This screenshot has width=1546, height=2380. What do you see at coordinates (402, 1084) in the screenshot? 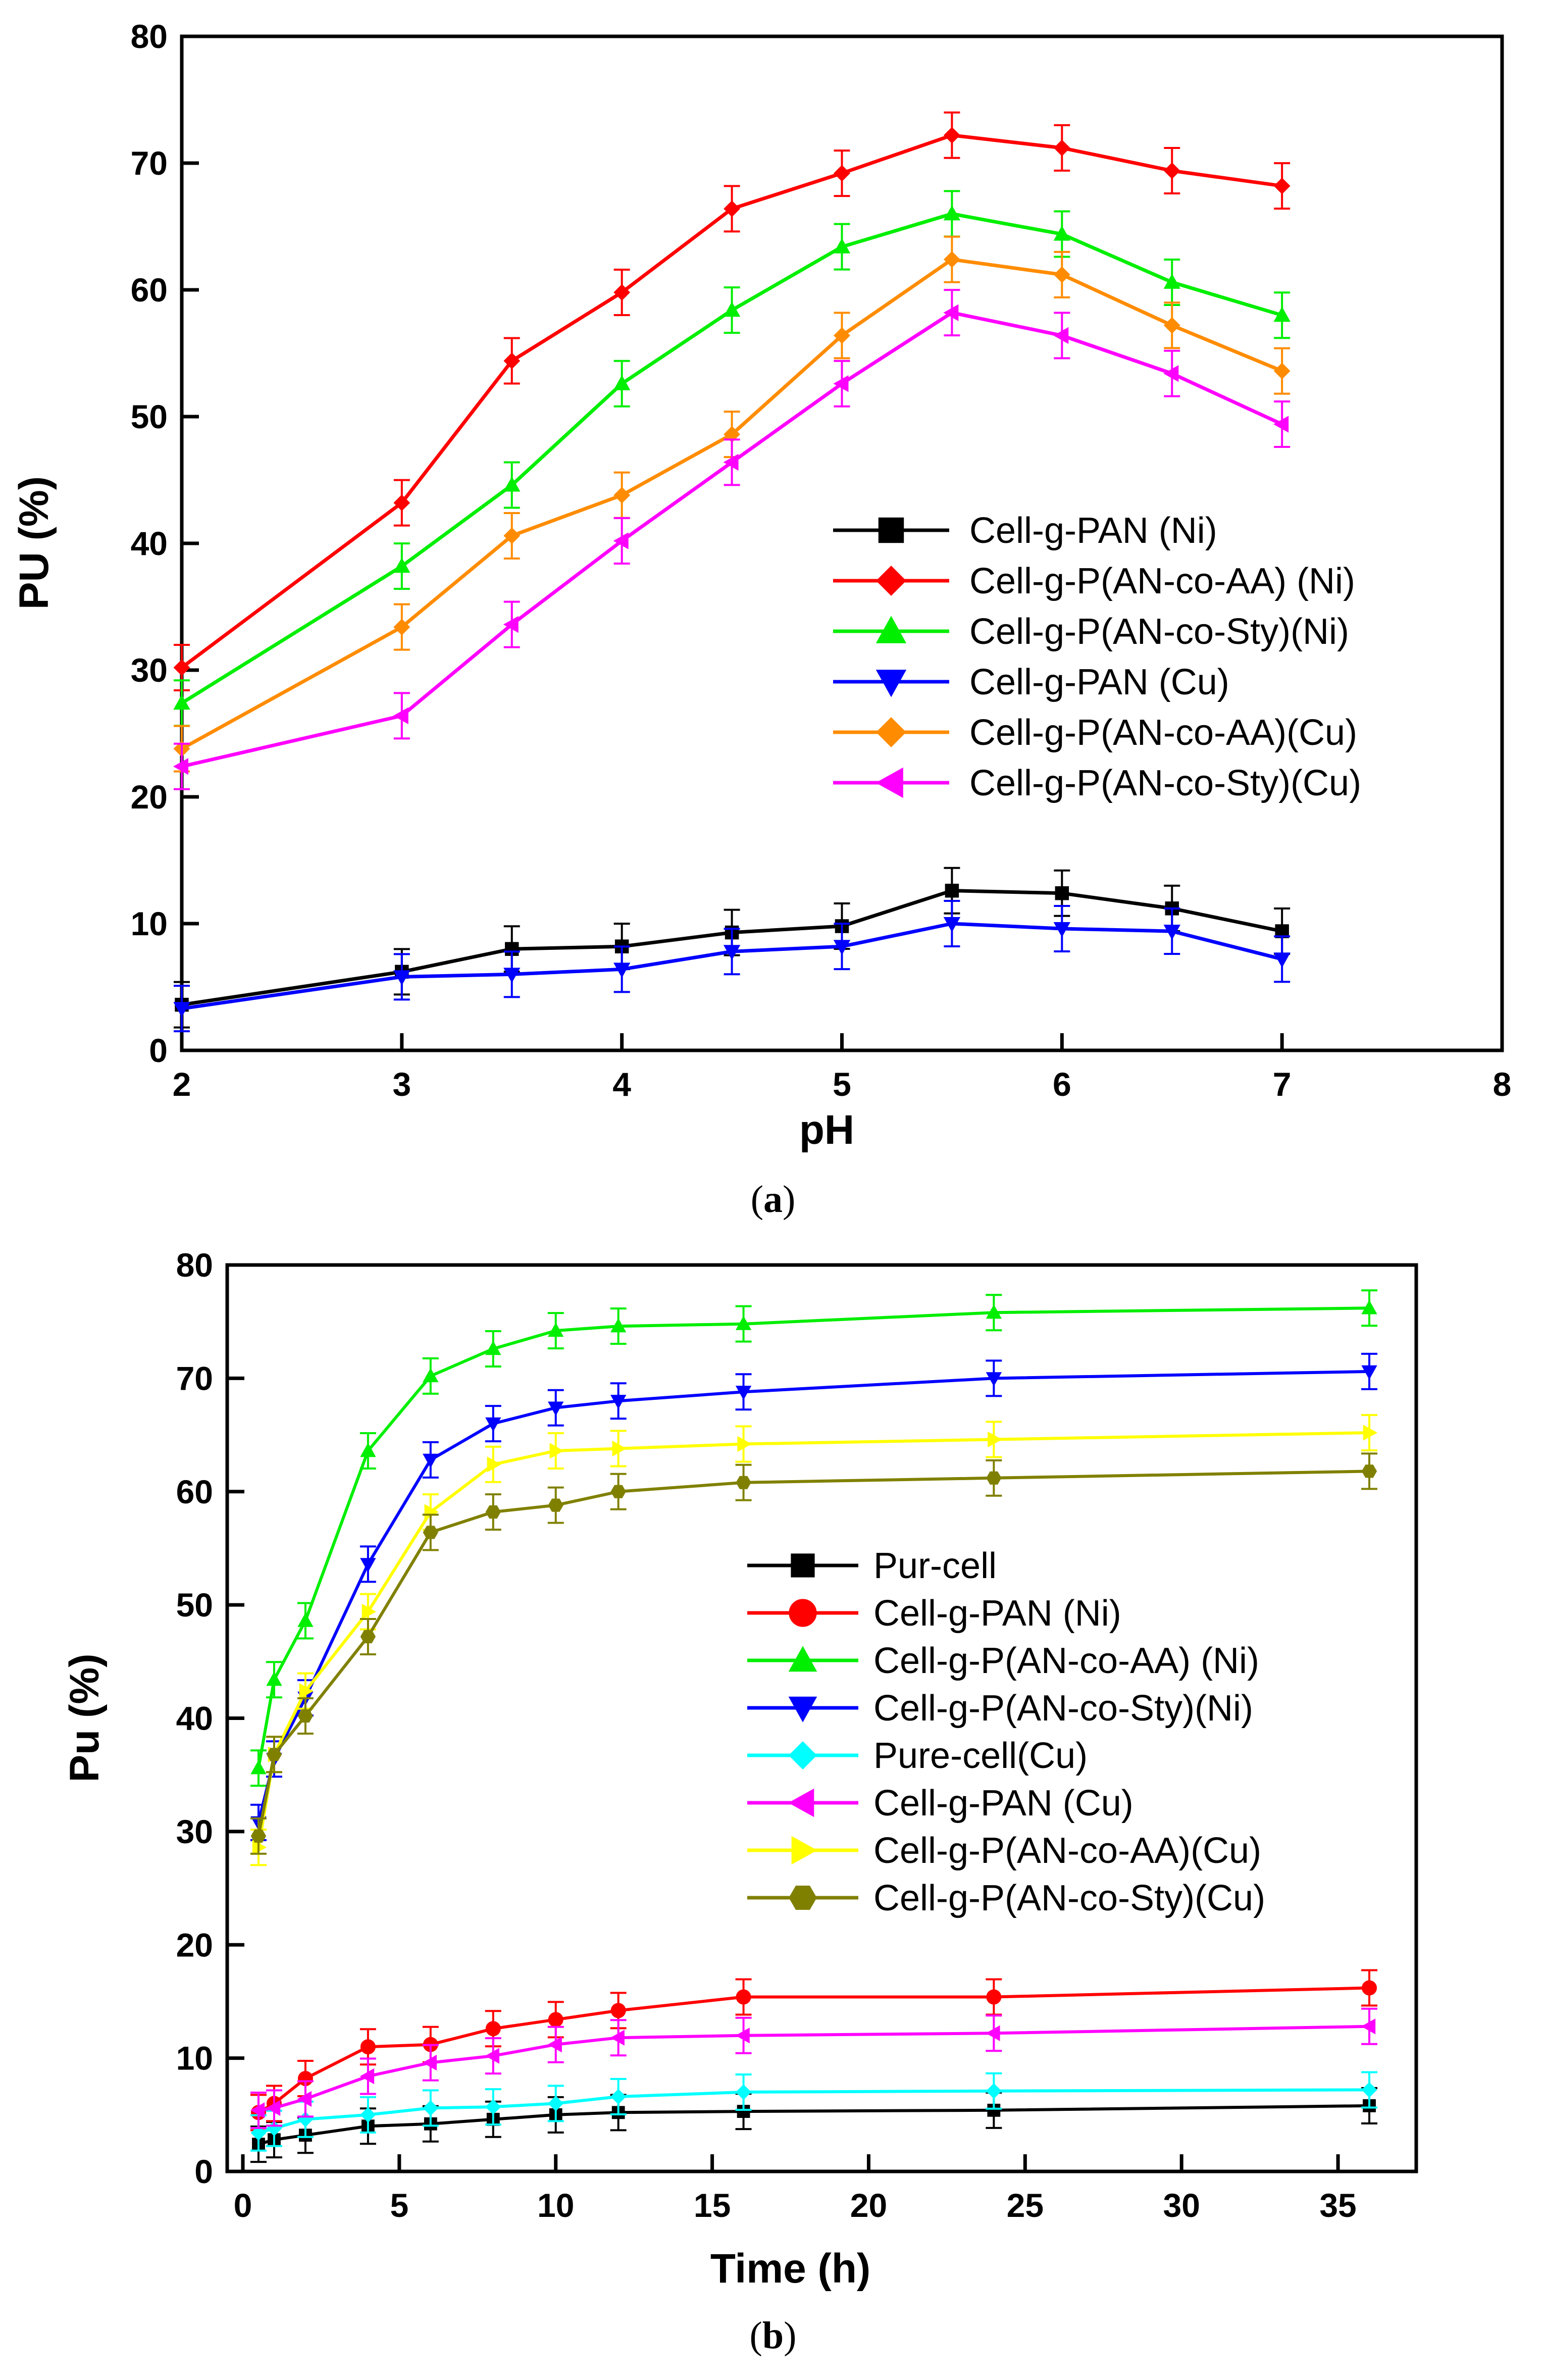
I see `x-tick-label: 3` at bounding box center [402, 1084].